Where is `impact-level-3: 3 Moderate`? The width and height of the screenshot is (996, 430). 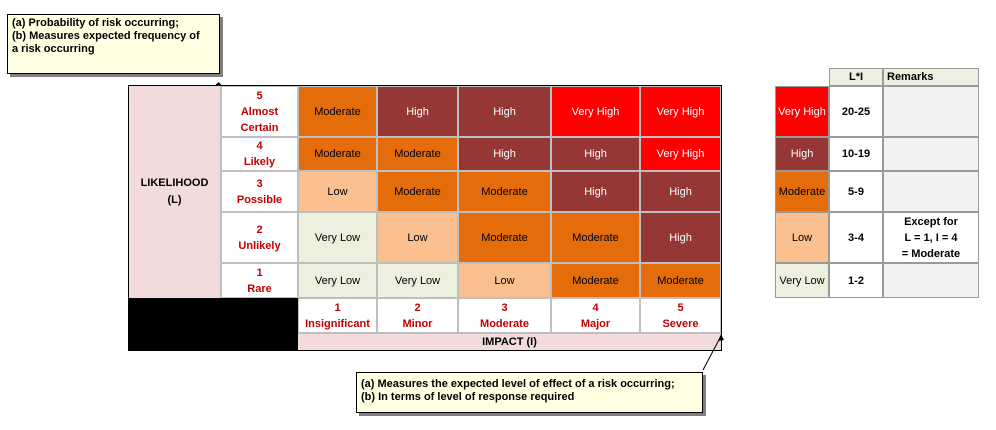
impact-level-3: 3 Moderate is located at coordinates (504, 315).